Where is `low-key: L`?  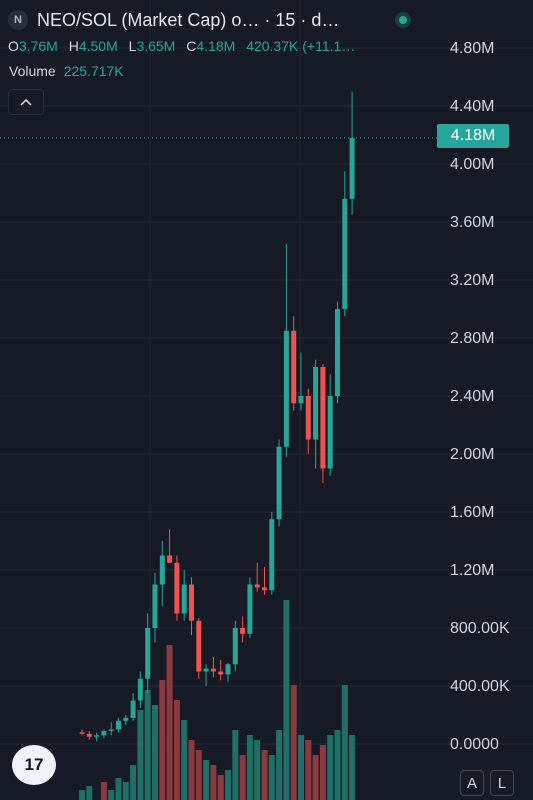
low-key: L is located at coordinates (132, 46).